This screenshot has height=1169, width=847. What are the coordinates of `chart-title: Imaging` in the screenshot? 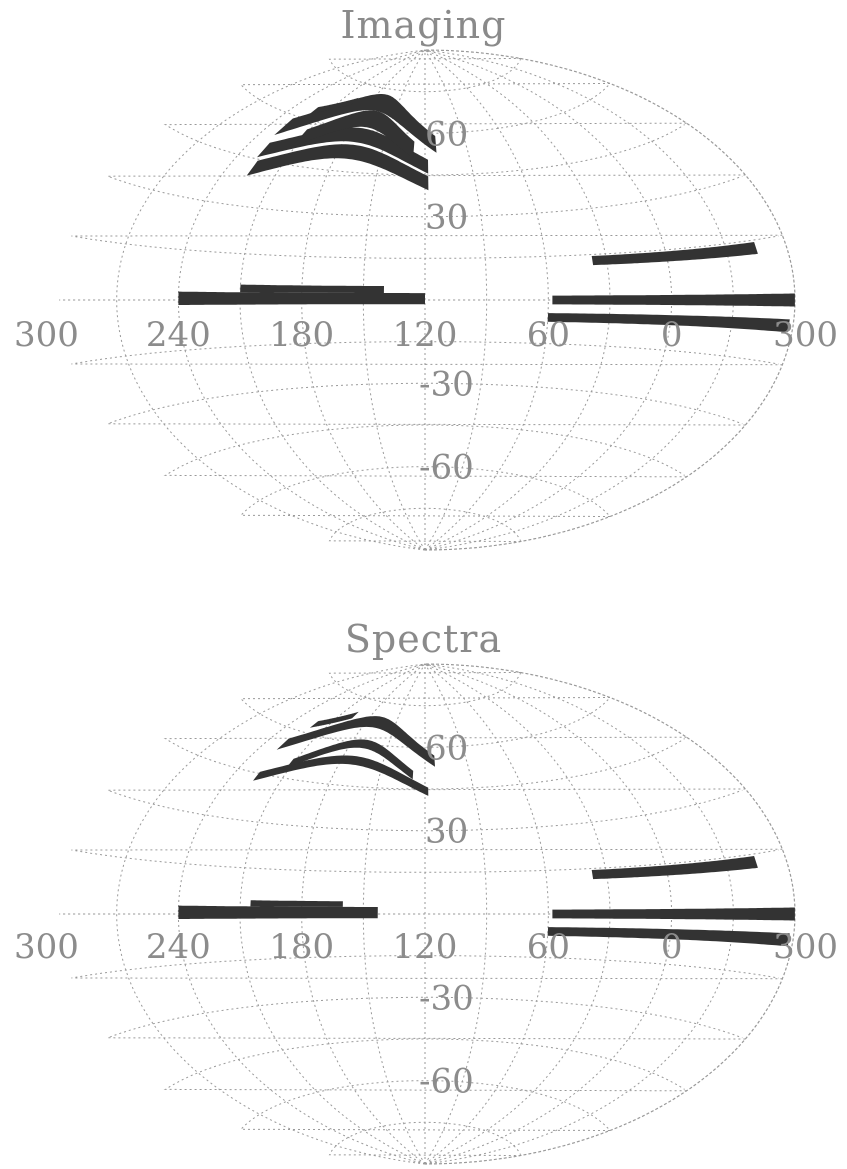 It's located at (423, 25).